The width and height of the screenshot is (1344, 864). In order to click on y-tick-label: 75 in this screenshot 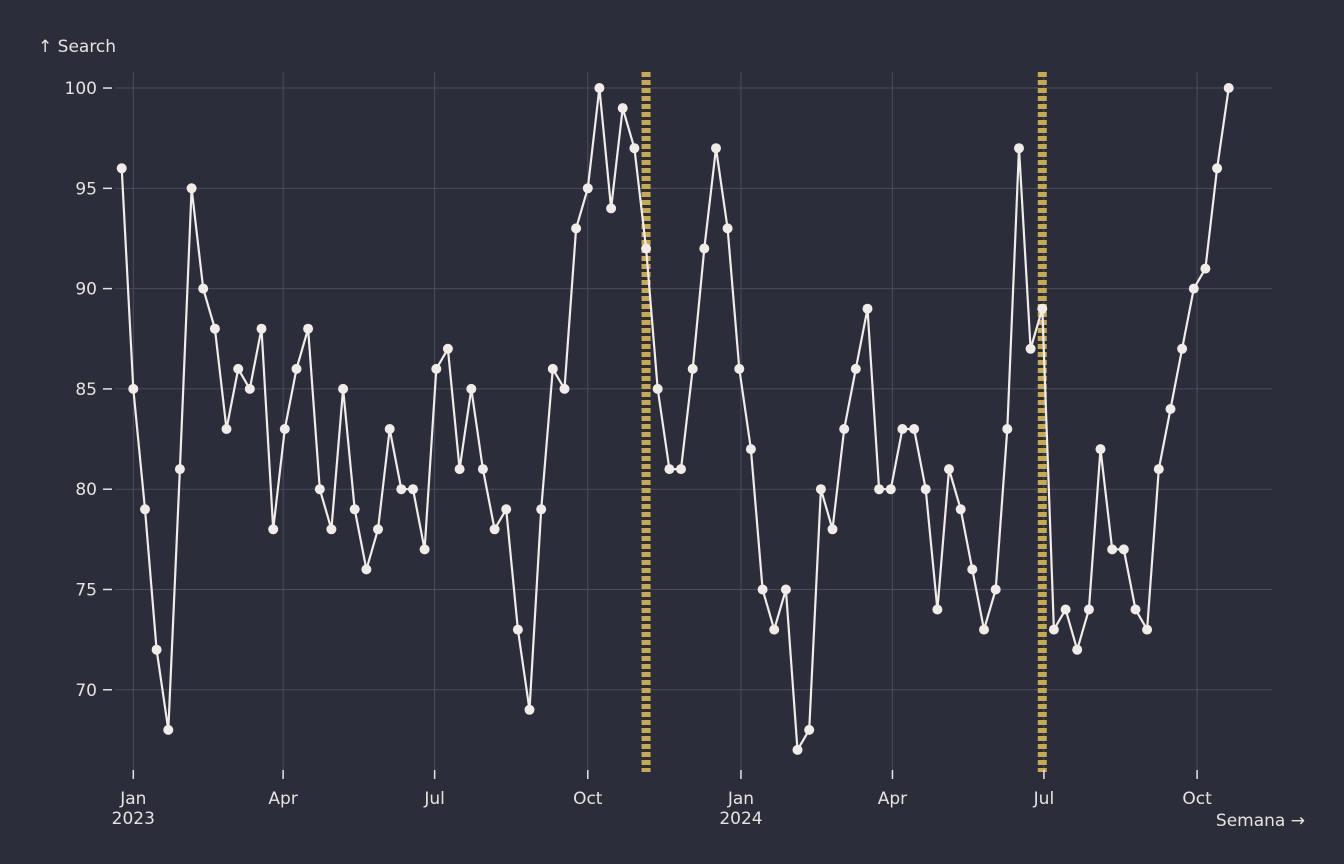, I will do `click(86, 590)`.